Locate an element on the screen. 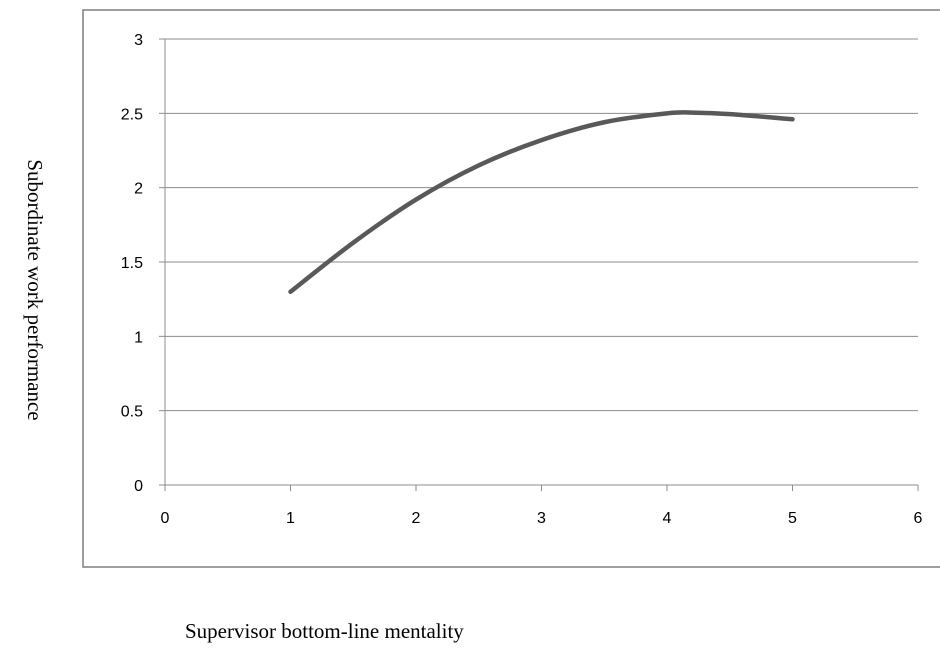 The height and width of the screenshot is (648, 940). y-tick-label: 0 is located at coordinates (138, 486).